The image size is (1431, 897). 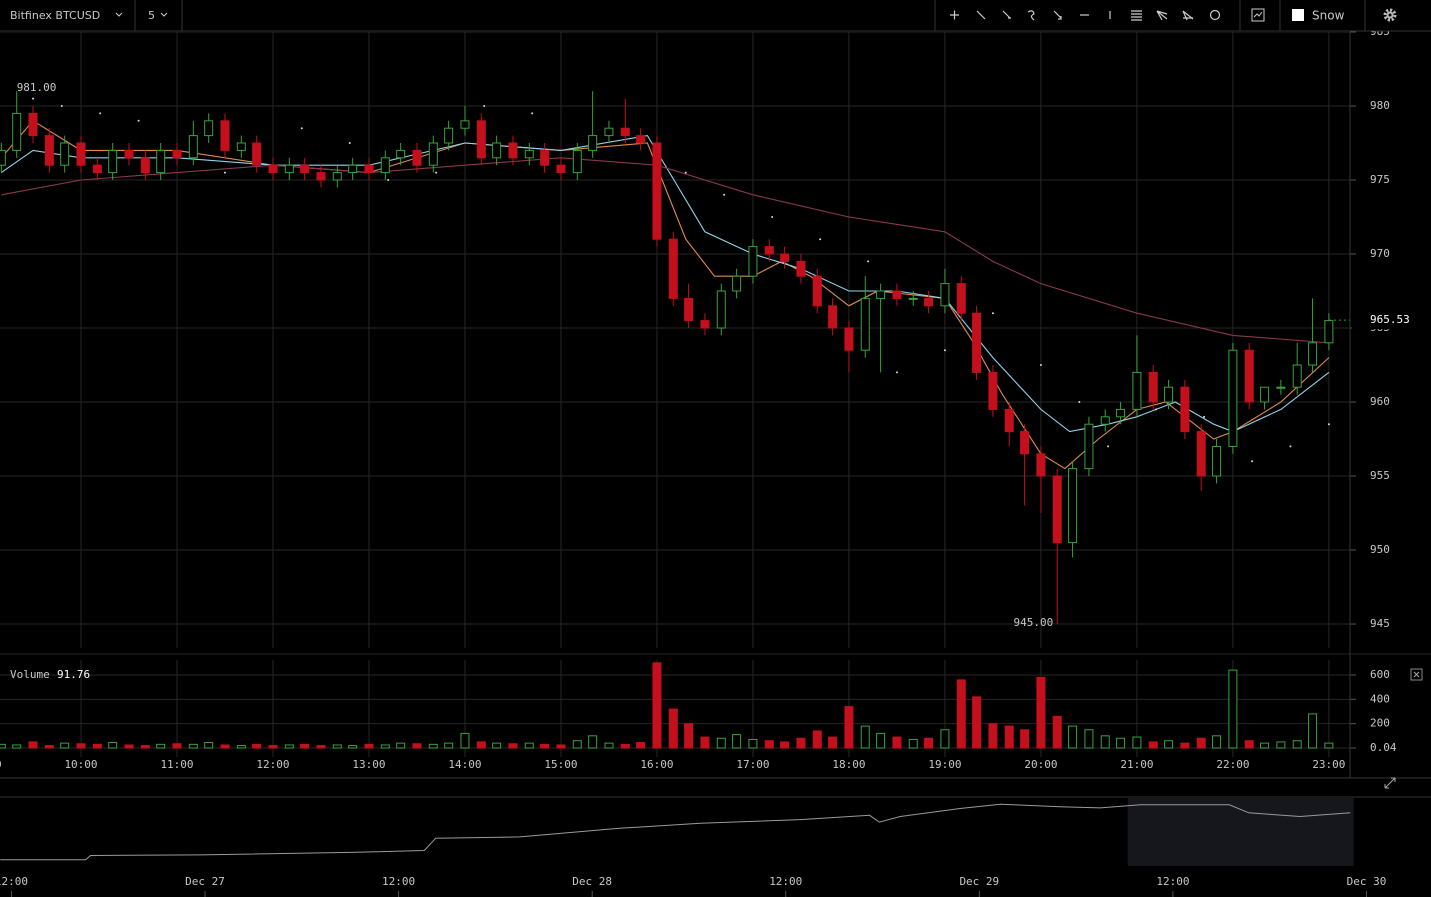 I want to click on volume-plot, so click(x=675, y=708).